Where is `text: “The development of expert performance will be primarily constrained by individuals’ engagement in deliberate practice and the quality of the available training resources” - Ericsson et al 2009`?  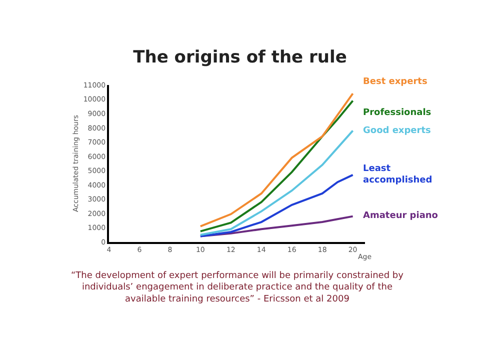
text: “The development of expert performance will be primarily constrained by individuals’ engagement in deliberate practice and the quality of the available training resources” - Ericsson et al 2009 is located at coordinates (237, 287).